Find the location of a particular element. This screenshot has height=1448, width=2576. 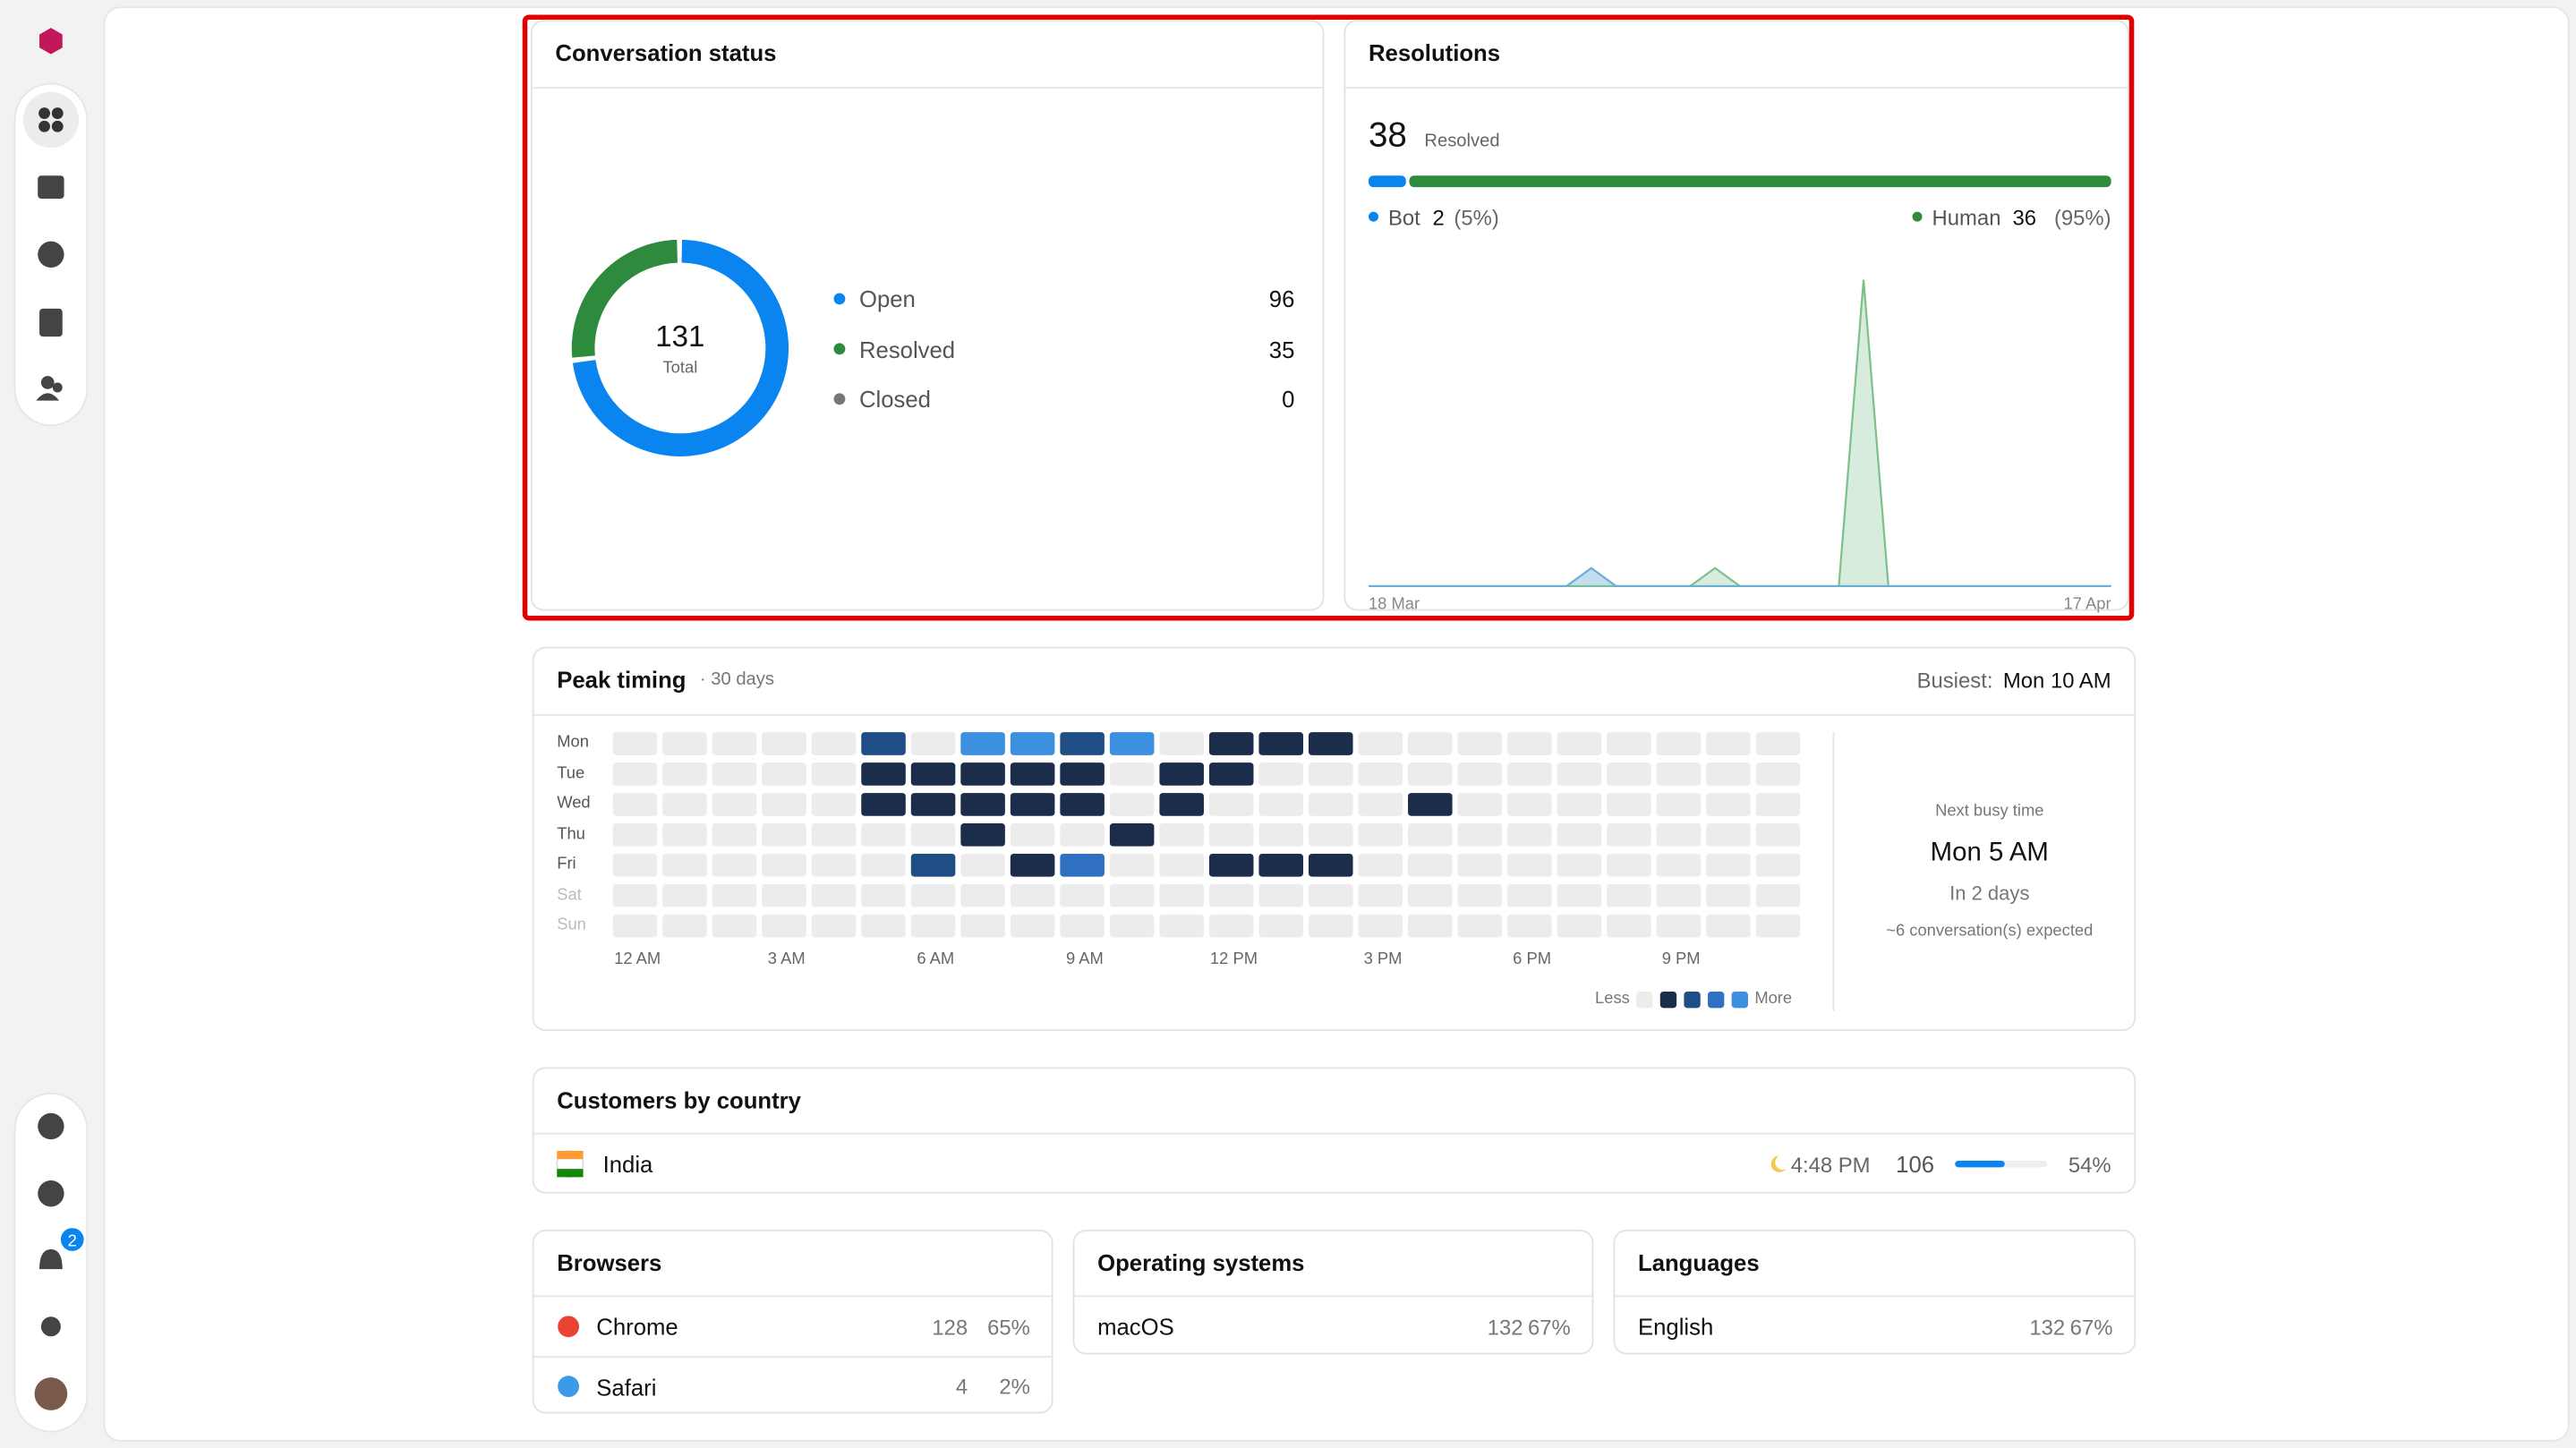

bell-icon is located at coordinates (51, 1259).